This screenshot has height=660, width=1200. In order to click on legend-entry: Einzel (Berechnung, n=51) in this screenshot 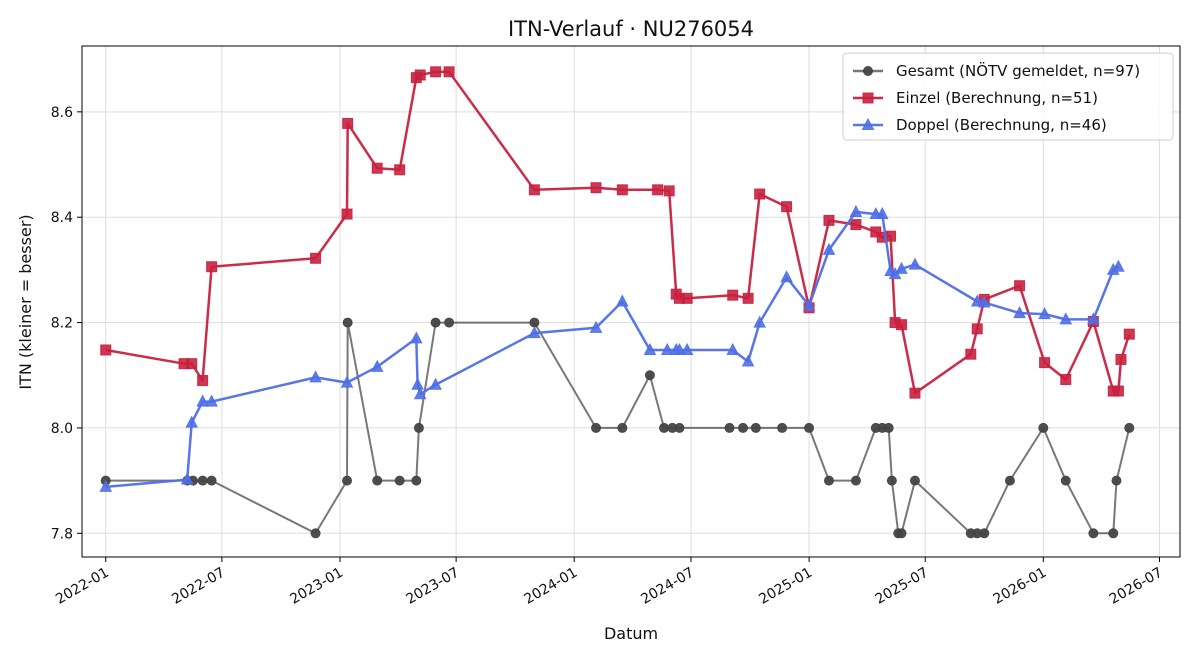, I will do `click(997, 98)`.